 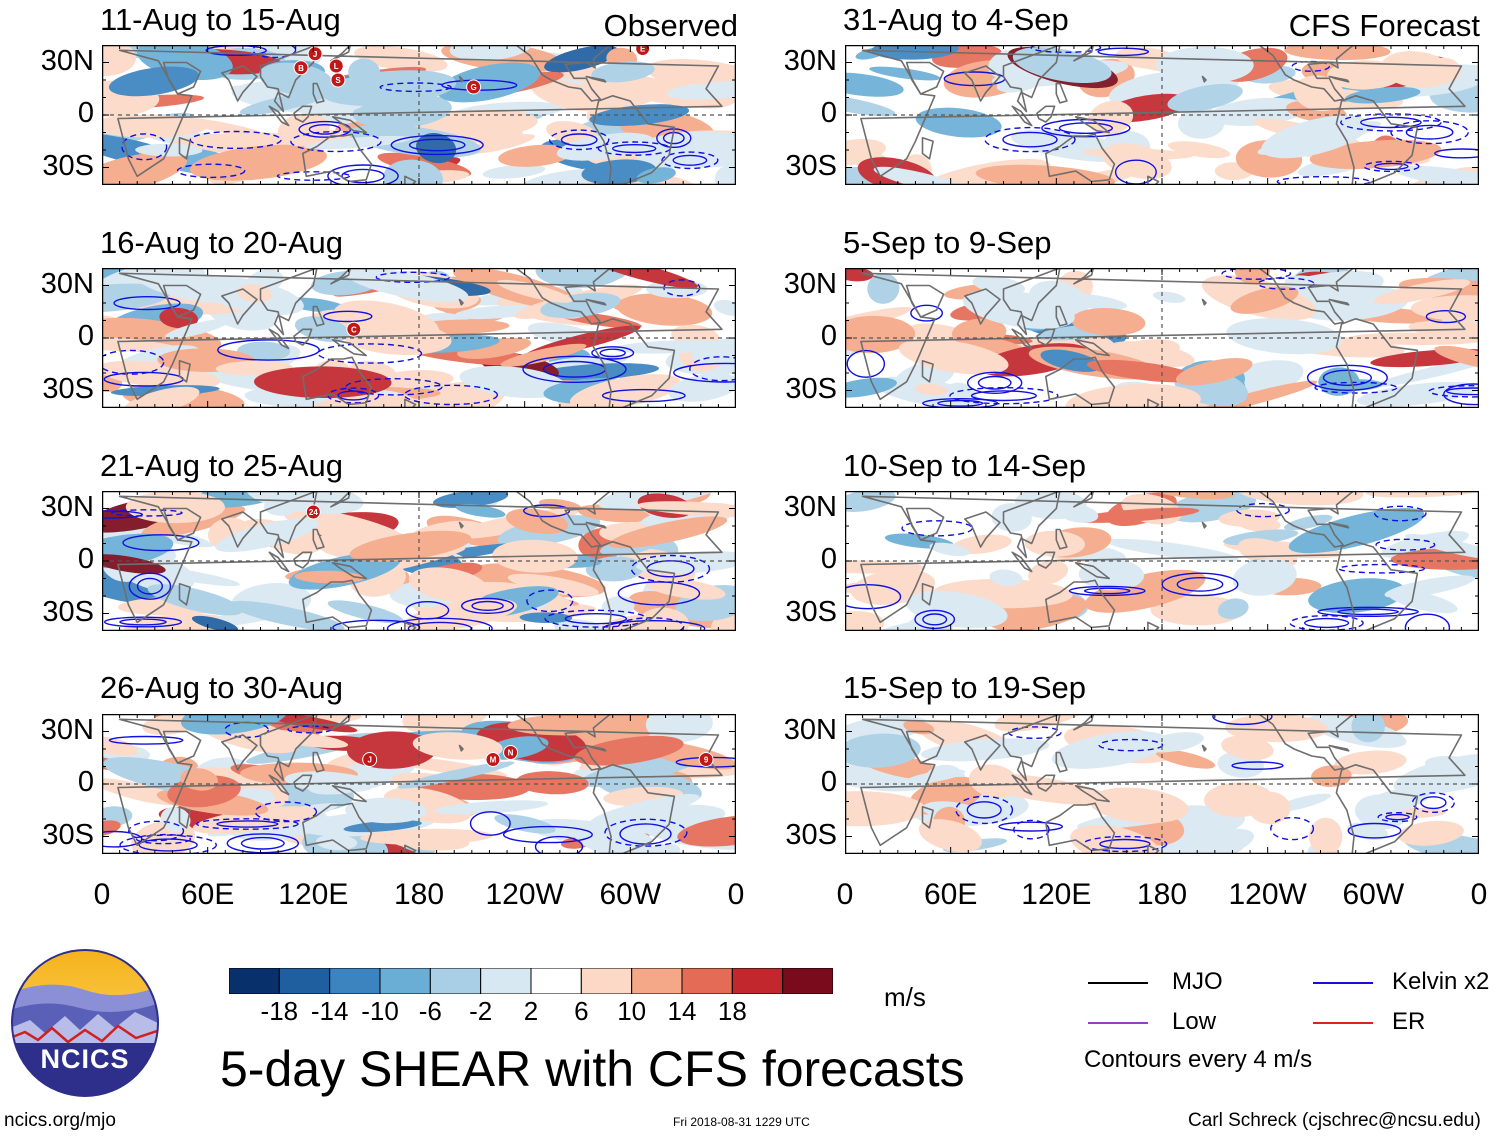 I want to click on lon-label: 120E, so click(x=313, y=894).